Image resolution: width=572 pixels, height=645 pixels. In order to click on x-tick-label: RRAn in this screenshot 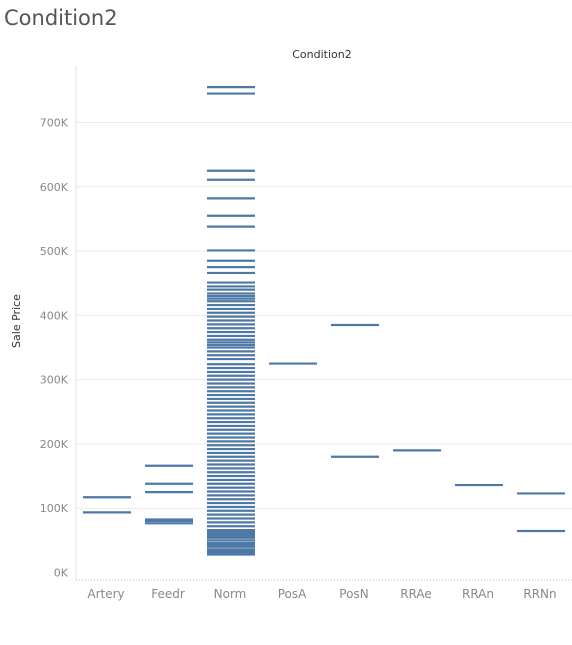, I will do `click(478, 594)`.